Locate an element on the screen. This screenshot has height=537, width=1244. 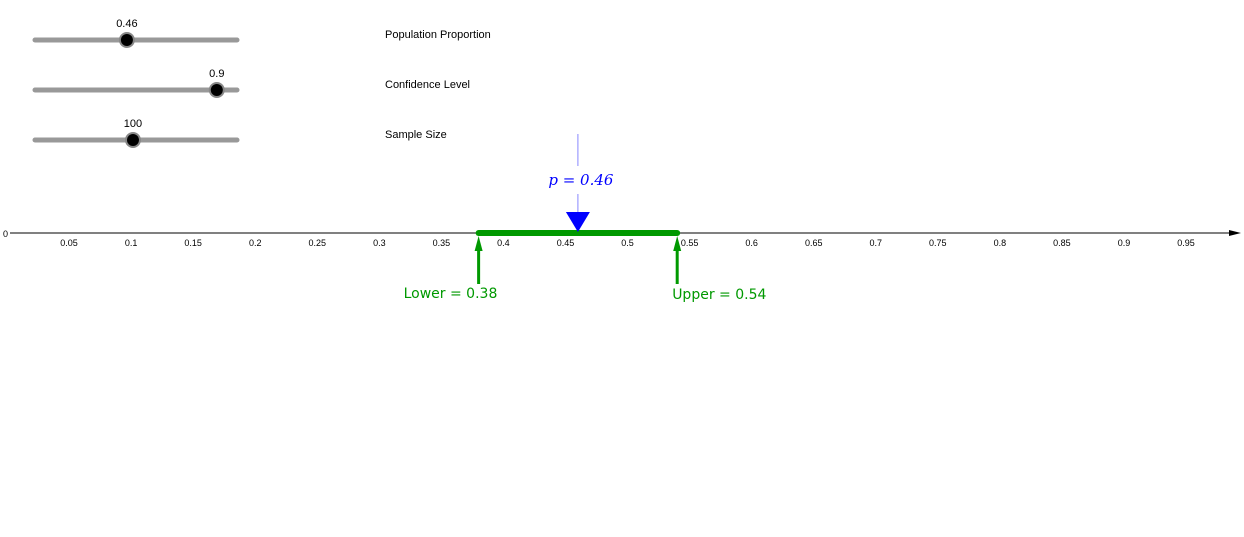
axis-tick-label: 0.05 is located at coordinates (69, 243).